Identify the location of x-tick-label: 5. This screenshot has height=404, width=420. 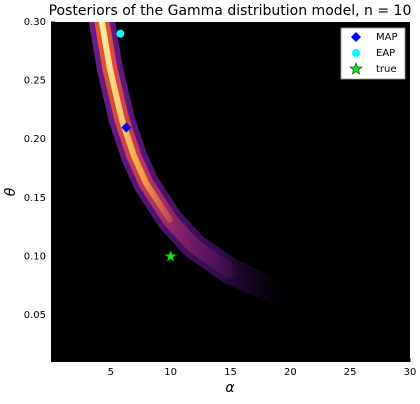
(111, 372).